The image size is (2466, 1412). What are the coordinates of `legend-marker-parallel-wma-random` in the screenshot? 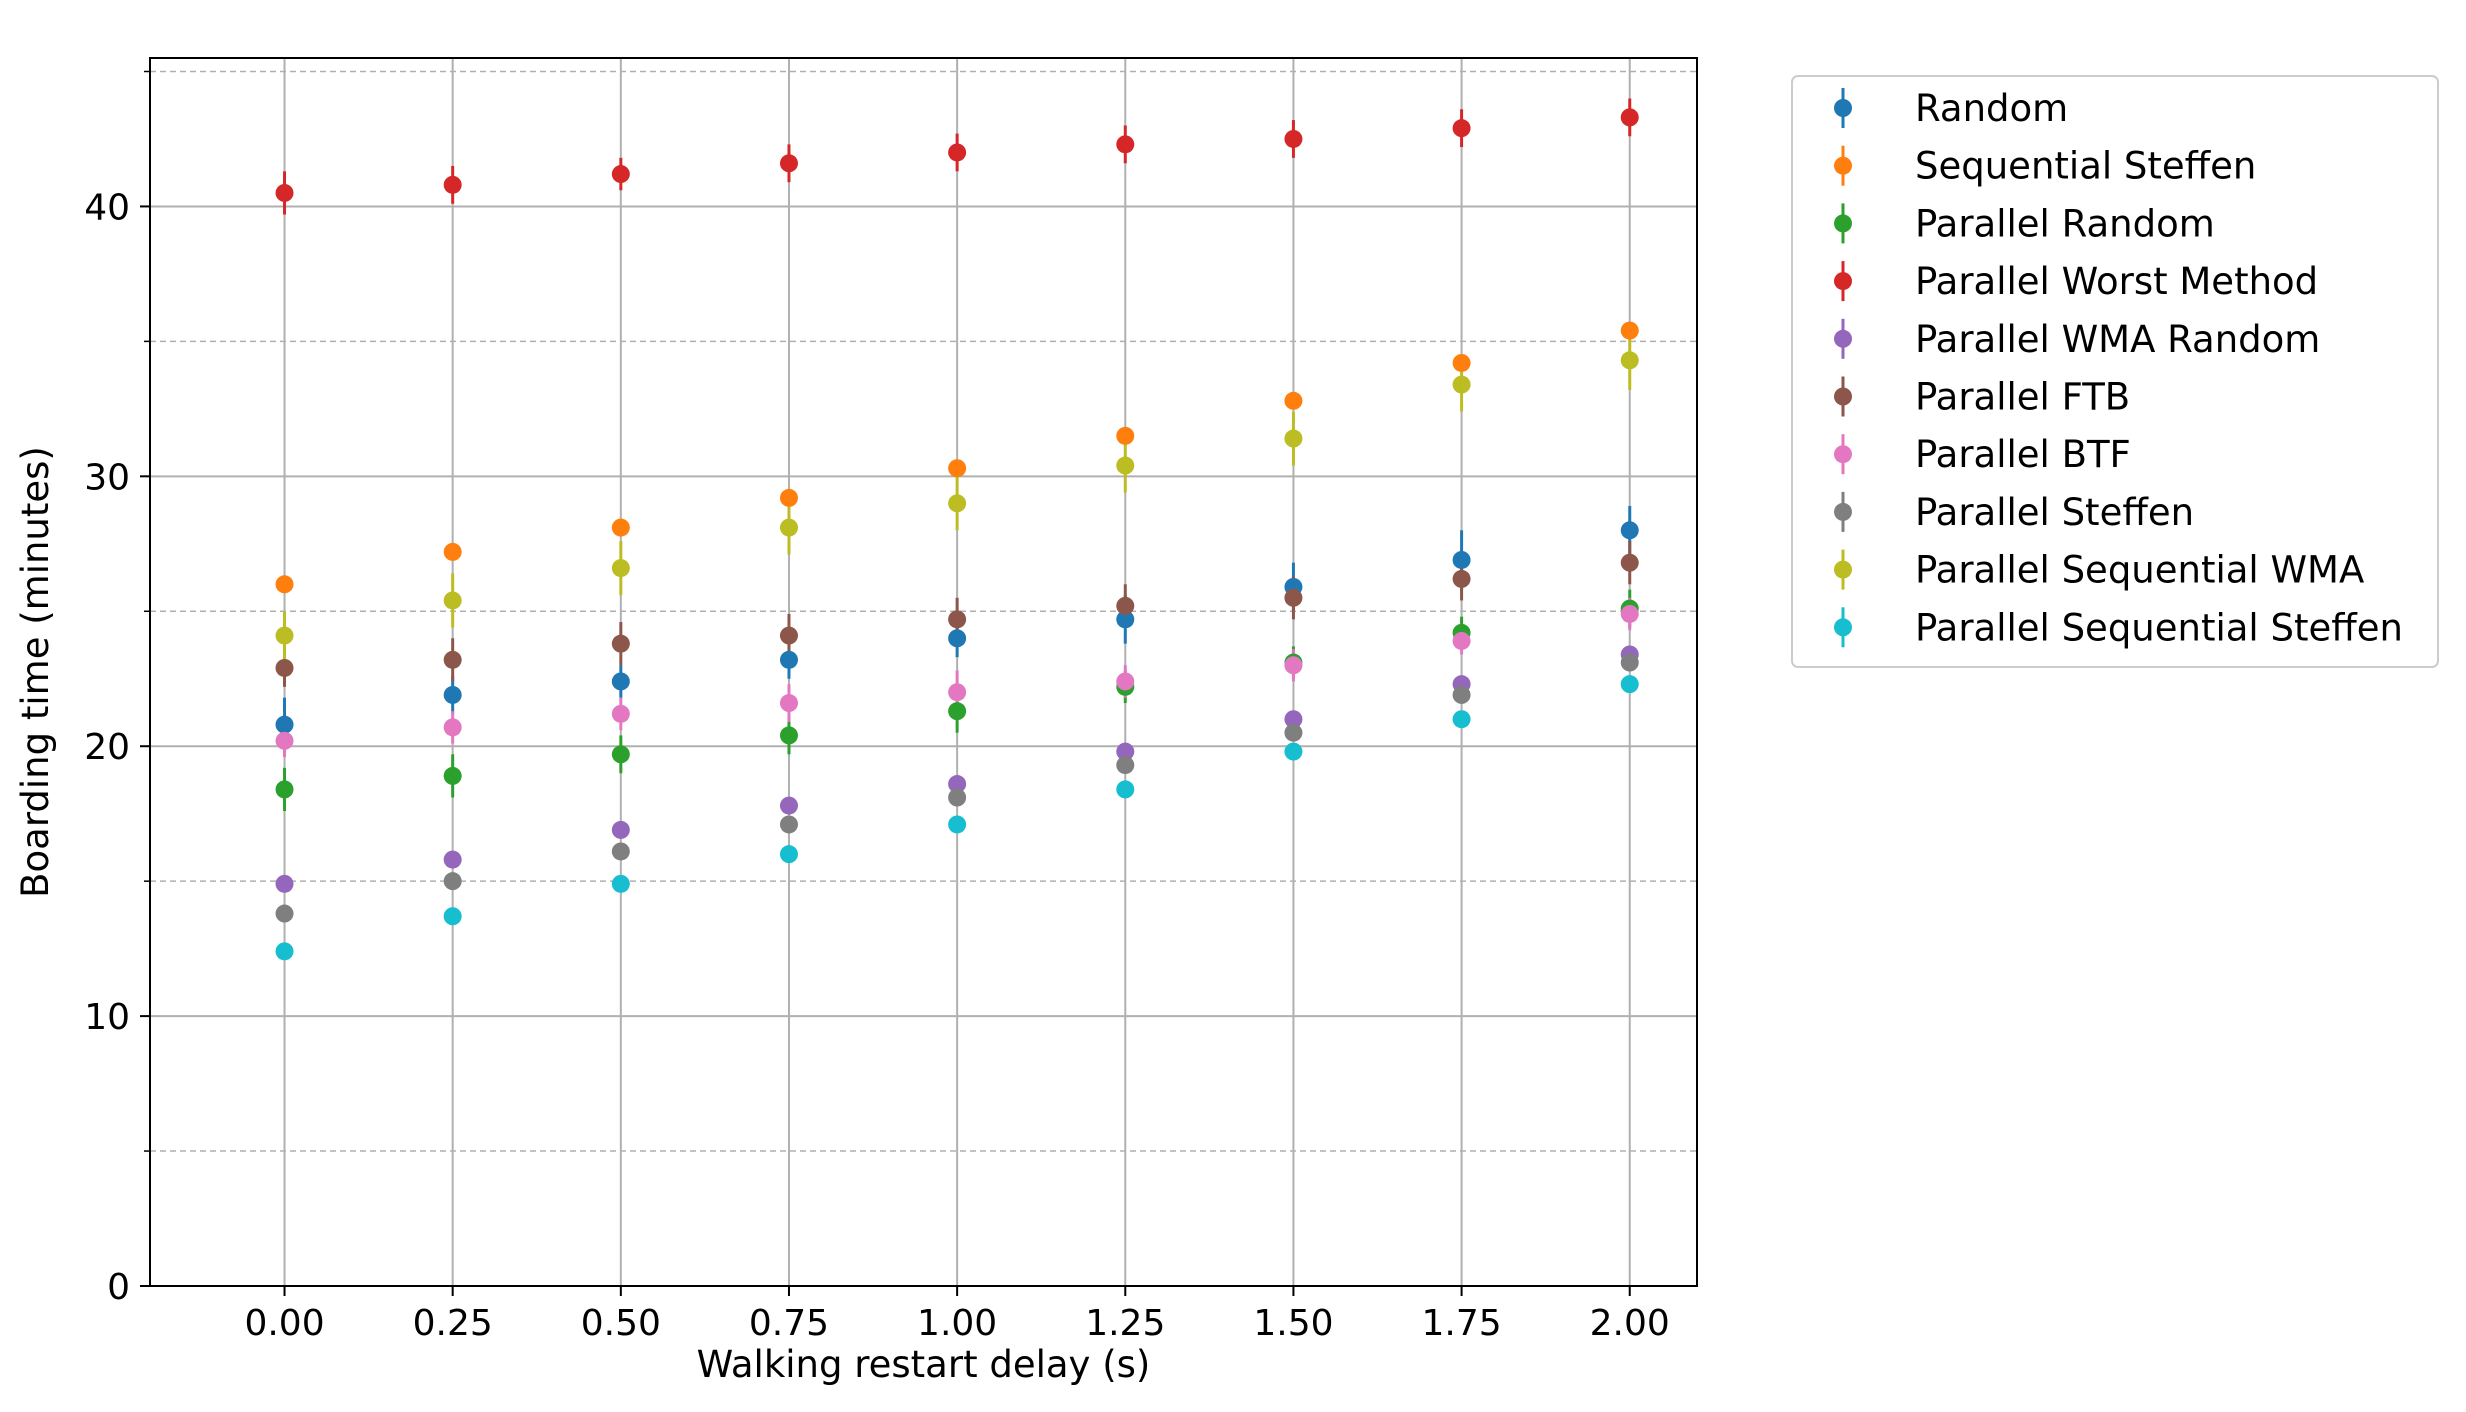 It's located at (1843, 338).